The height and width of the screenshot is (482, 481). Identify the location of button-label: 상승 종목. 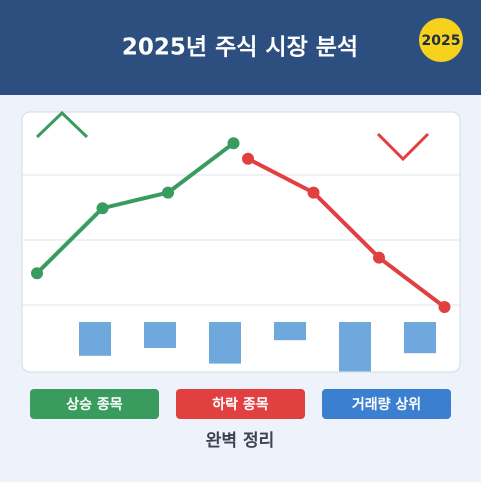
(94, 405).